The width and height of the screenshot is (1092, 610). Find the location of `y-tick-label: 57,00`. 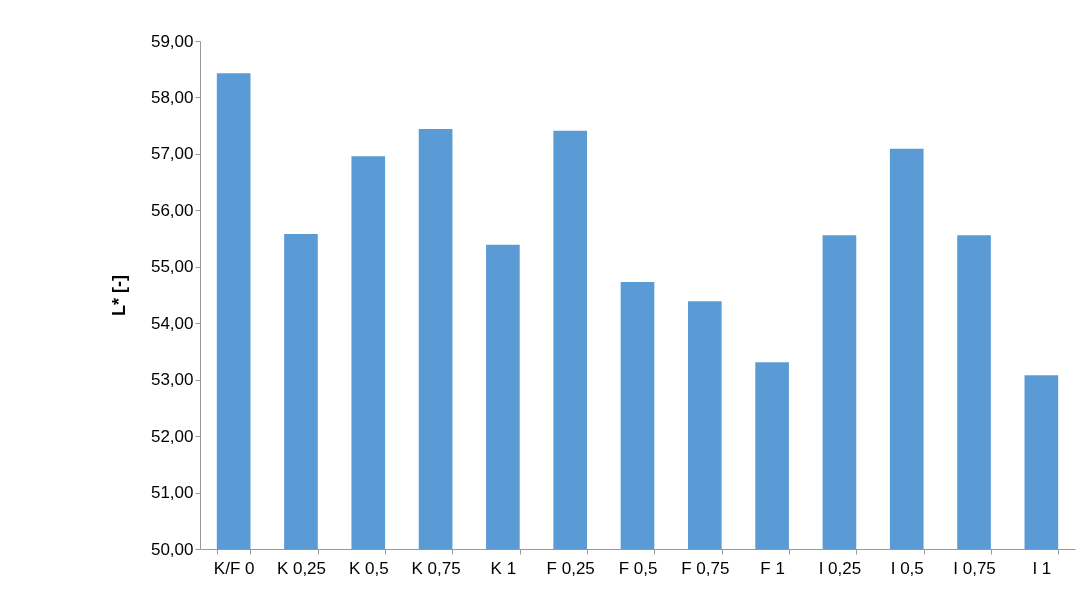

y-tick-label: 57,00 is located at coordinates (172, 154).